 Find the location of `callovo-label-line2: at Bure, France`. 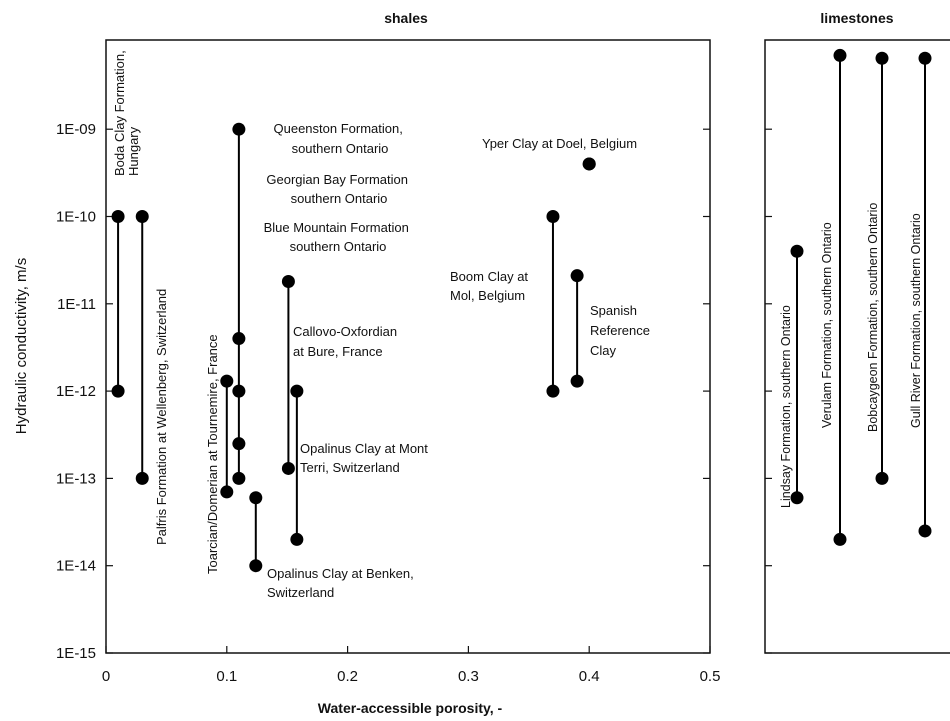

callovo-label-line2: at Bure, France is located at coordinates (338, 351).